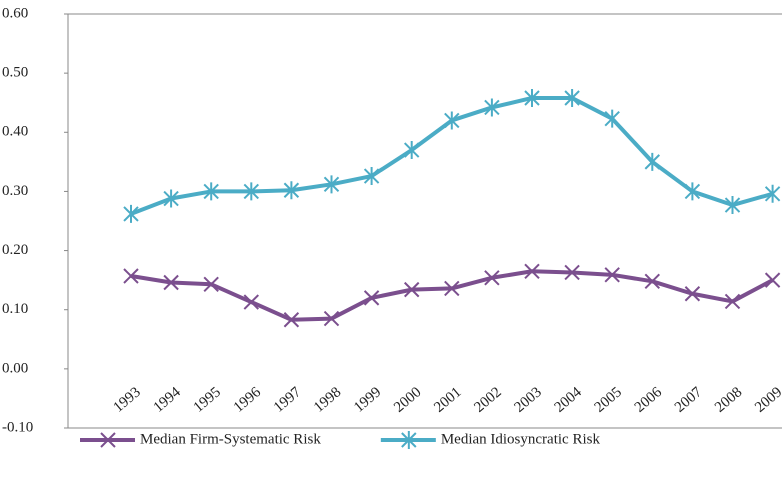 The height and width of the screenshot is (485, 782). What do you see at coordinates (15, 13) in the screenshot?
I see `y-tick-label: 0.60` at bounding box center [15, 13].